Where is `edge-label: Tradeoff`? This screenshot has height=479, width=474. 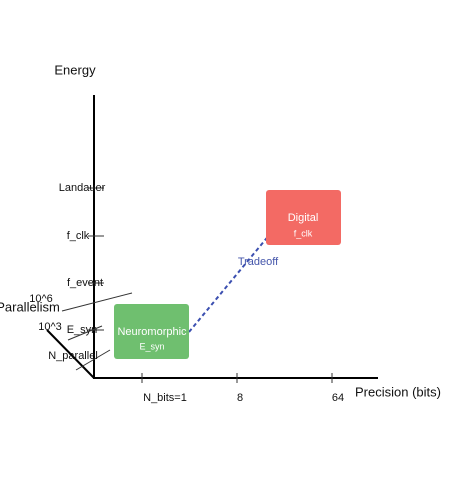 edge-label: Tradeoff is located at coordinates (258, 262).